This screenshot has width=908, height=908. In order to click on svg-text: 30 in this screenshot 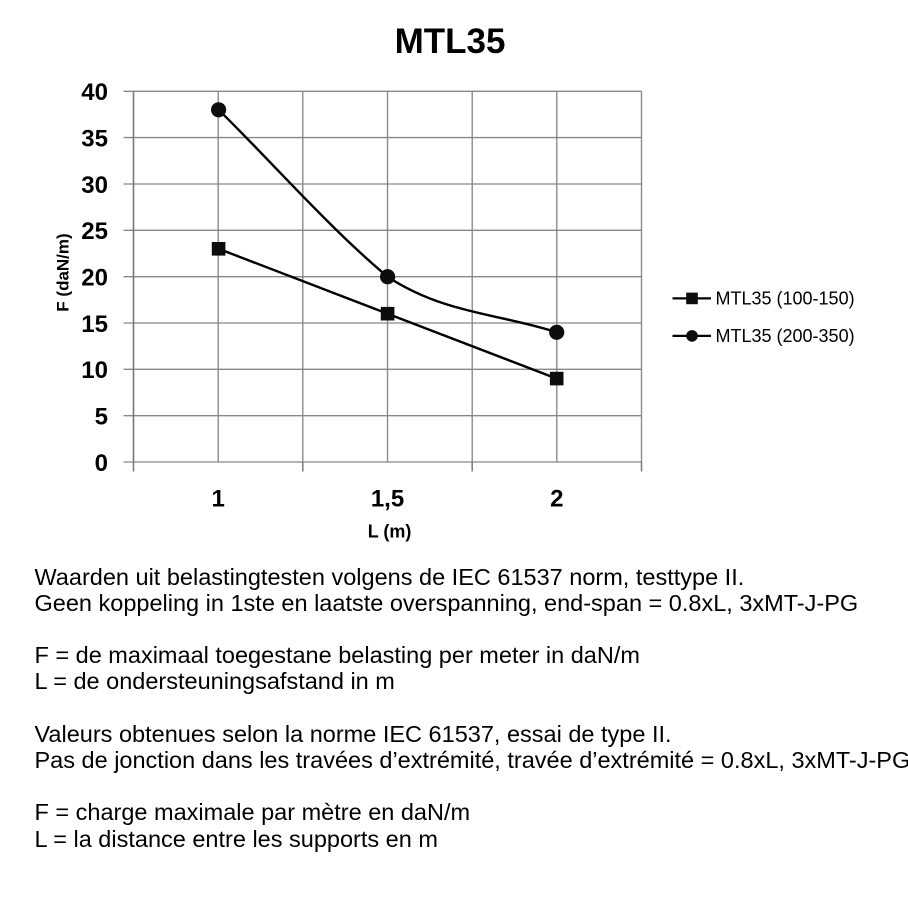, I will do `click(94, 185)`.